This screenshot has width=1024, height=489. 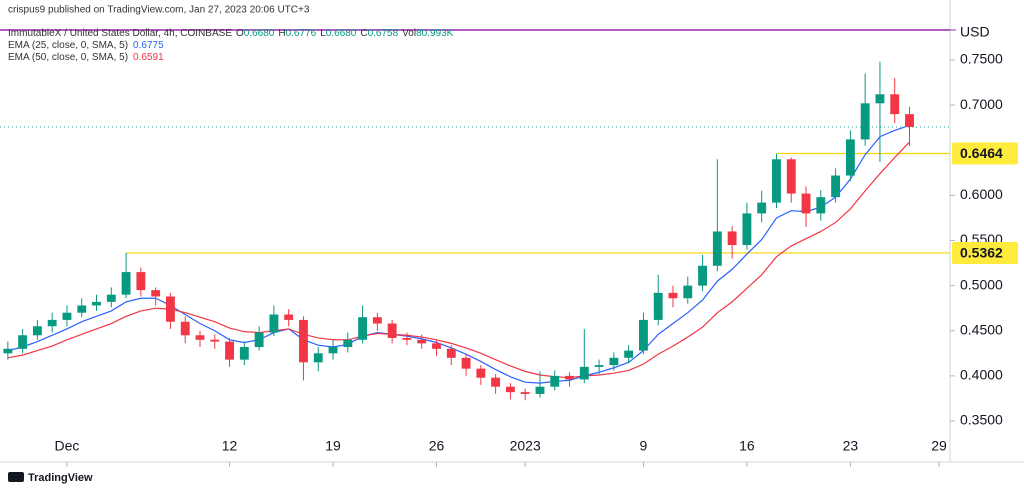 I want to click on branding: TradingView, so click(x=50, y=478).